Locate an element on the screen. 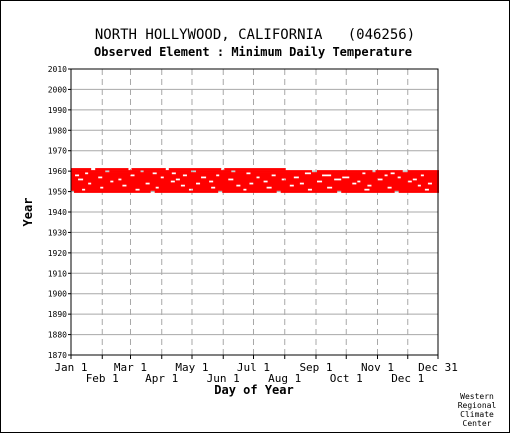 The height and width of the screenshot is (433, 510). data-layer is located at coordinates (255, 180).